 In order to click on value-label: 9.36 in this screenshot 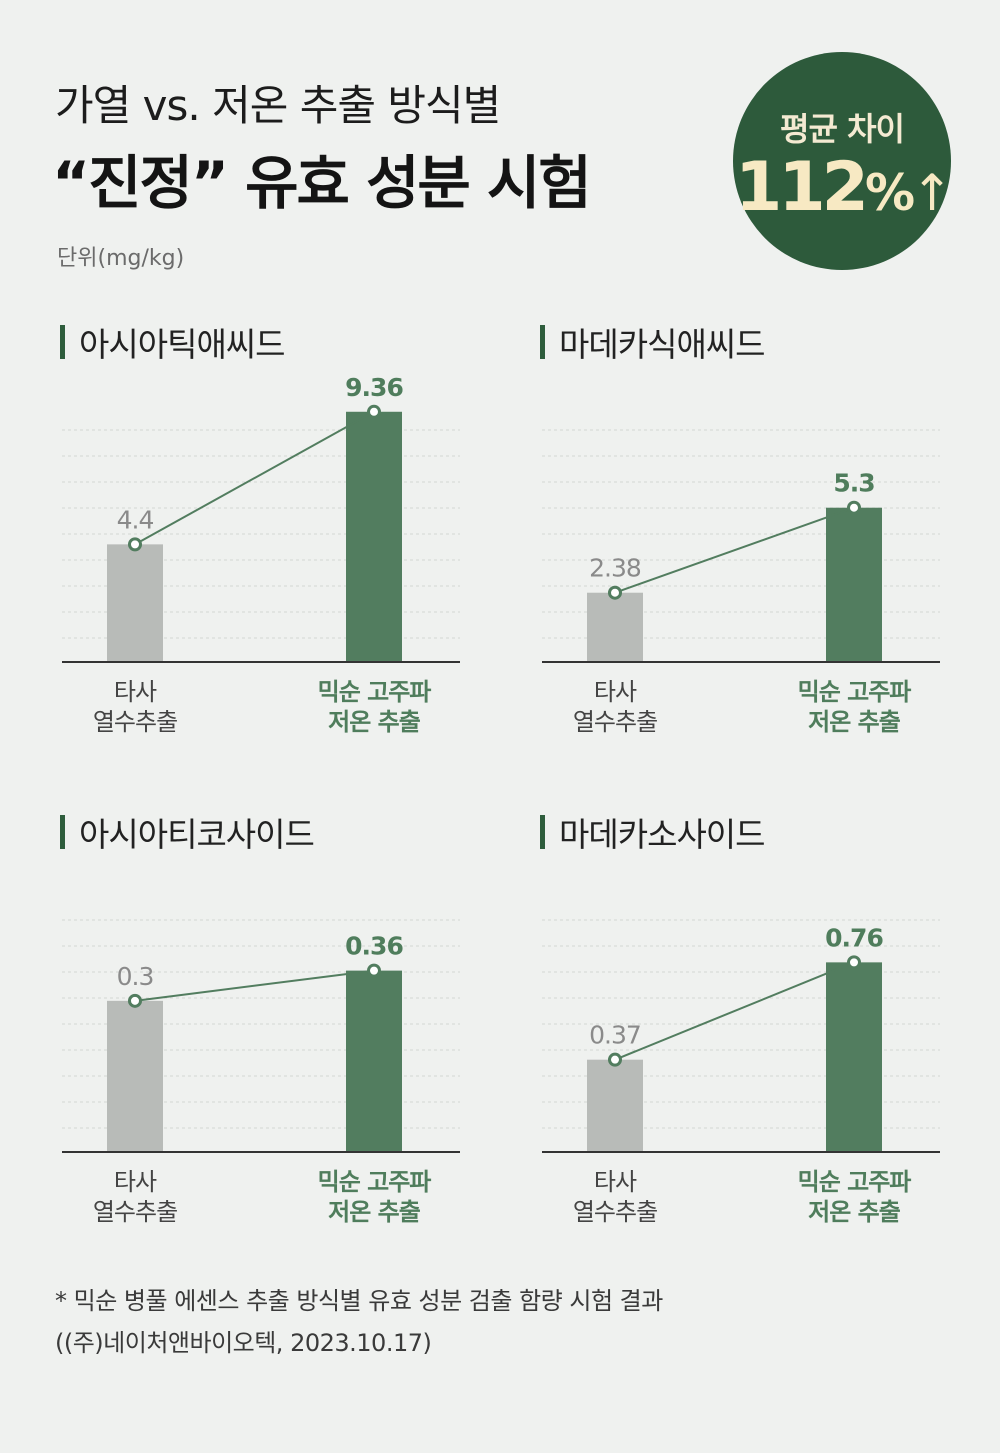, I will do `click(374, 387)`.